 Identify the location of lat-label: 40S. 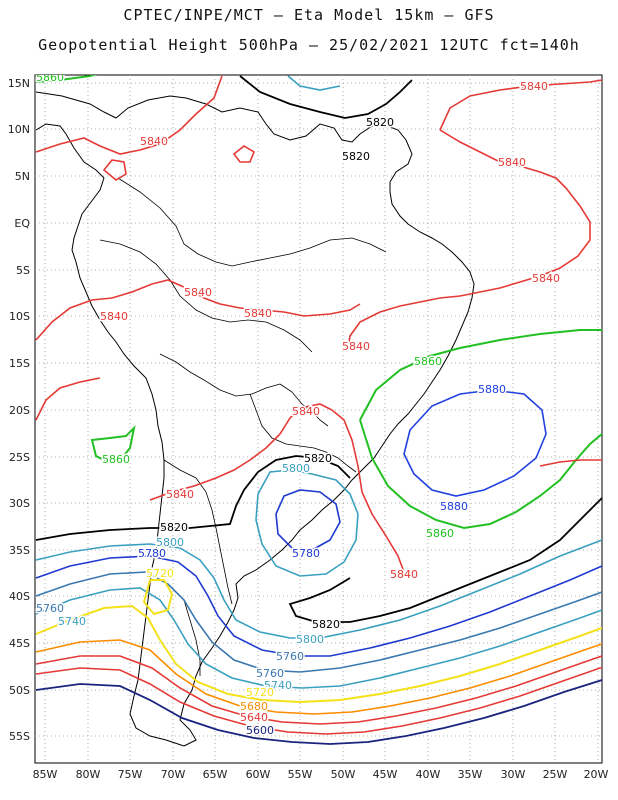
(19, 596).